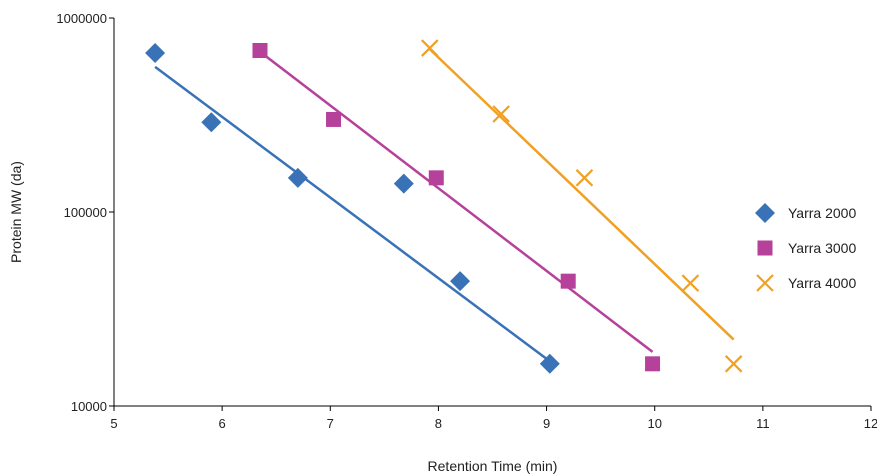  What do you see at coordinates (16, 212) in the screenshot?
I see `y-axis-title: Protein MW (da)` at bounding box center [16, 212].